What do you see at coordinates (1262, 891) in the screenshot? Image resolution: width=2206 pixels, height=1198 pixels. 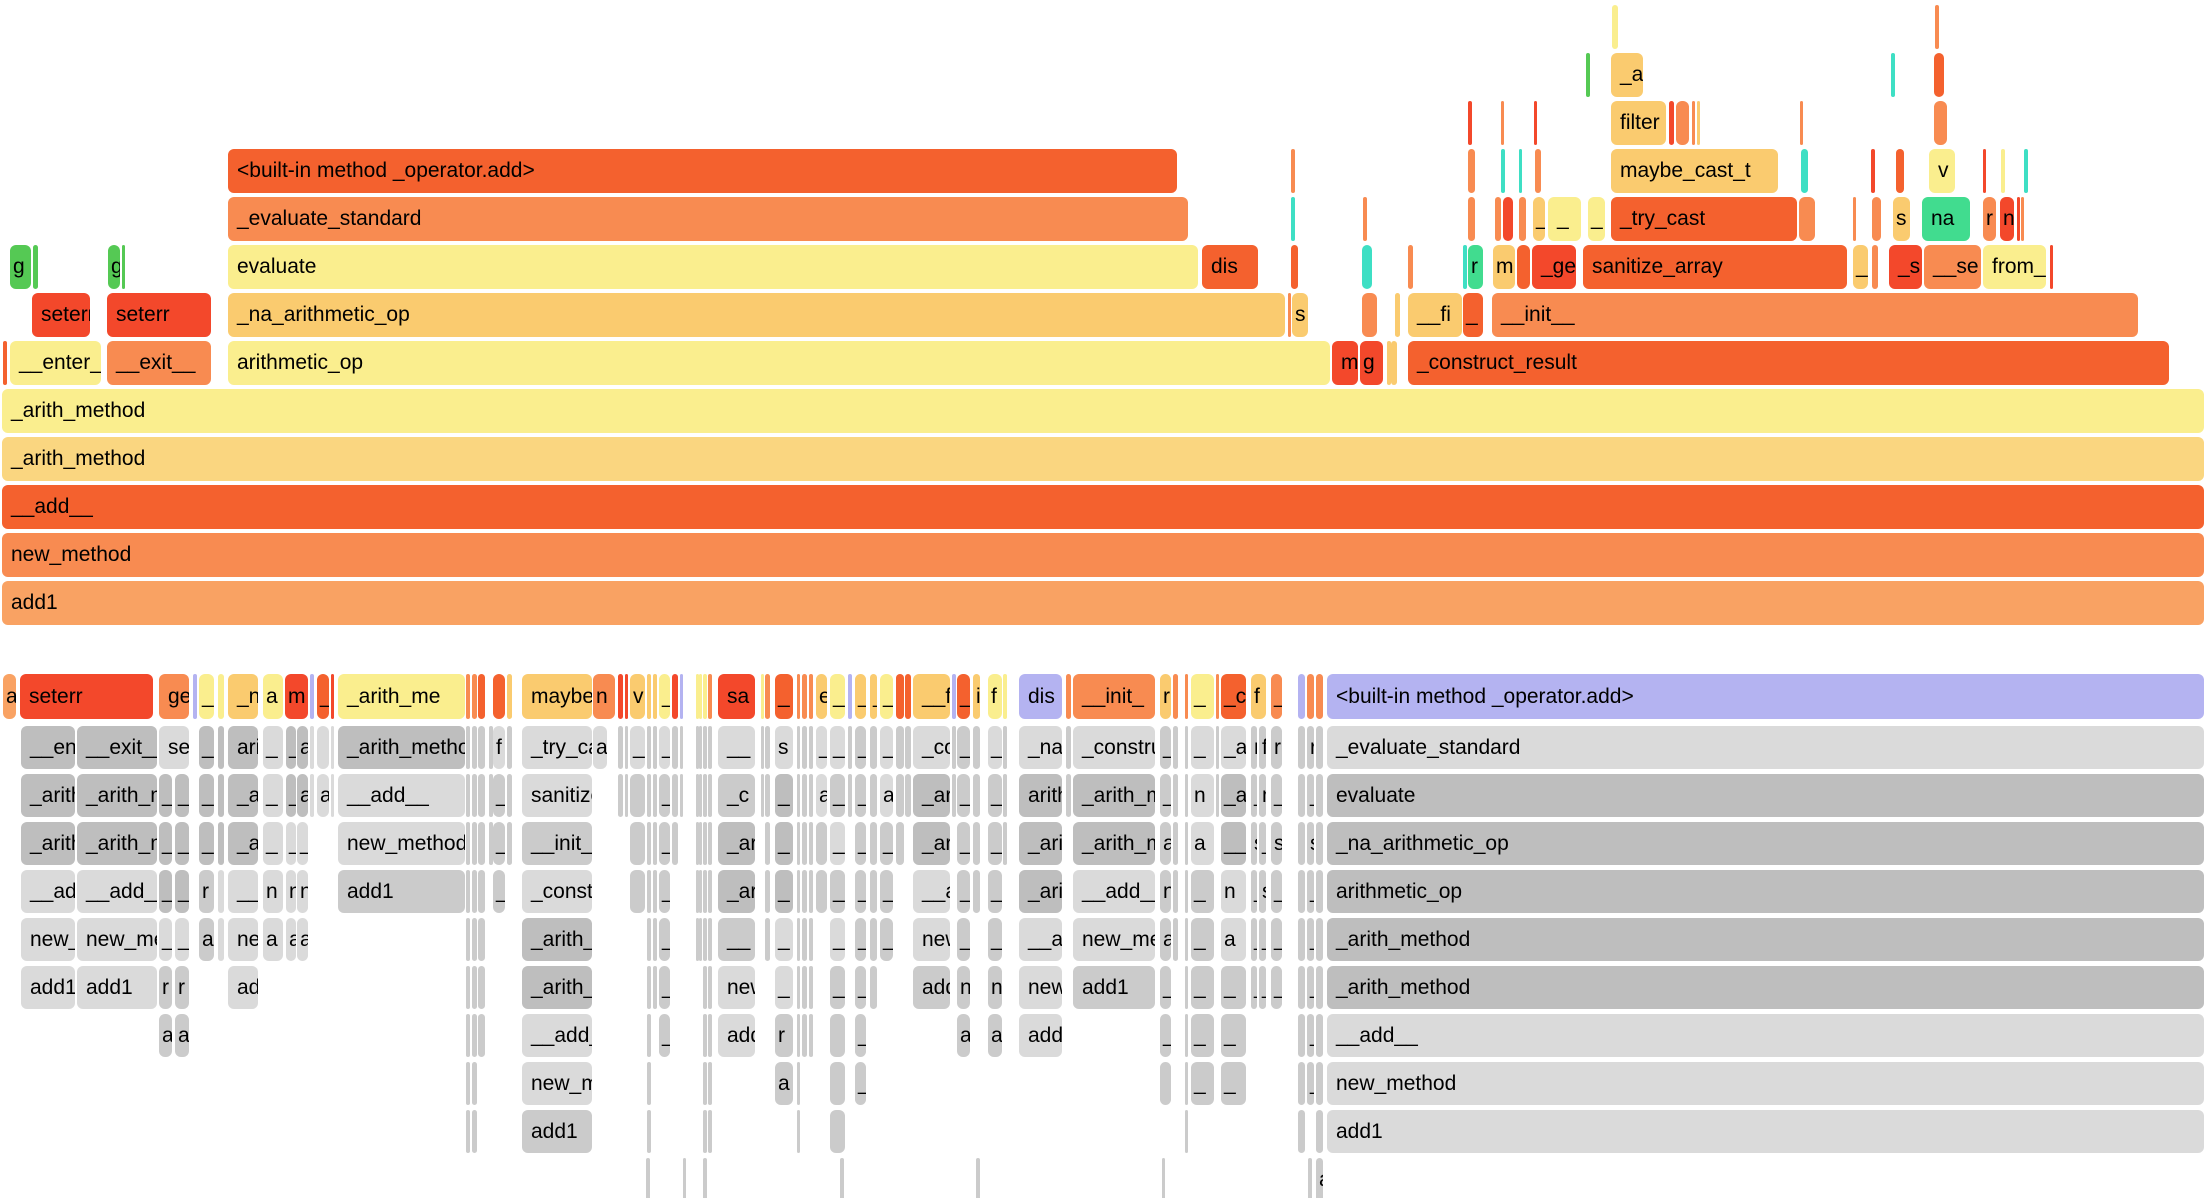 I see `caller-cell: s` at bounding box center [1262, 891].